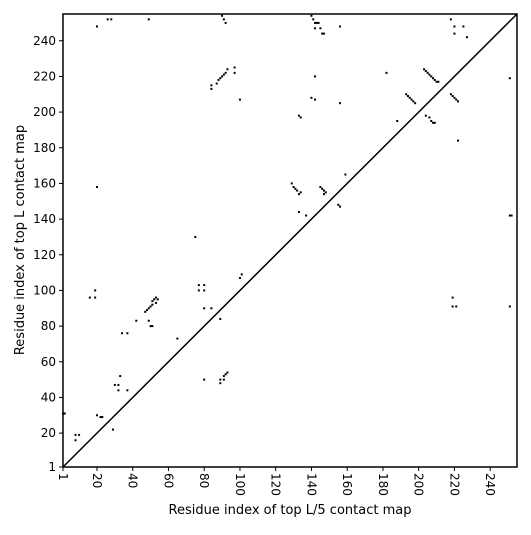  I want to click on x-tick-label: 180, so click(383, 484).